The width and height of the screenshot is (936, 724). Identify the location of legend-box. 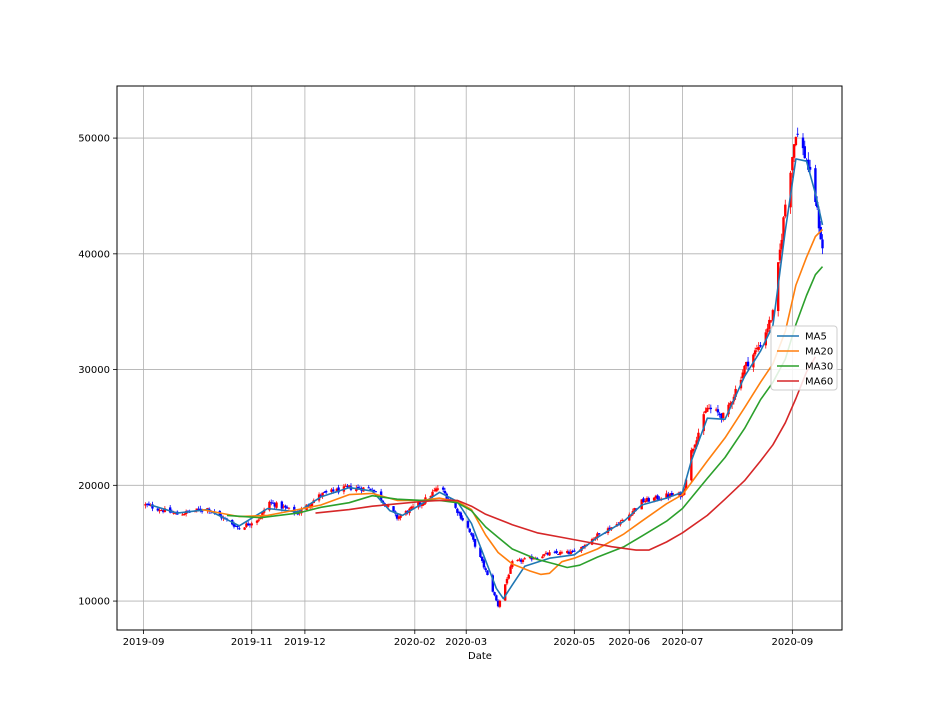
(804, 358).